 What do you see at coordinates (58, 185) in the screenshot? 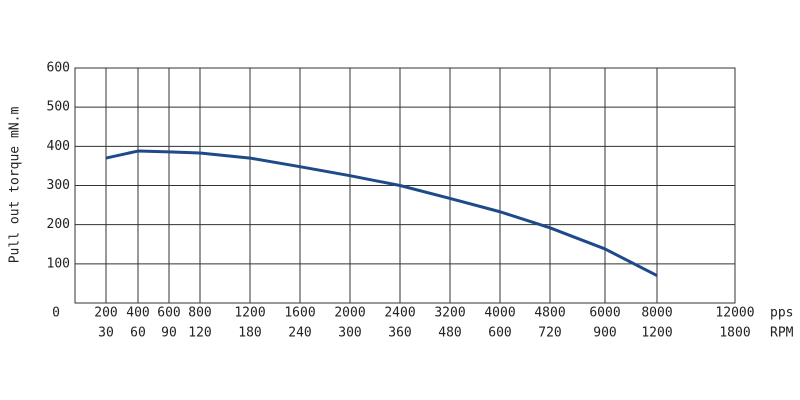
I see `y-tick-label: 300` at bounding box center [58, 185].